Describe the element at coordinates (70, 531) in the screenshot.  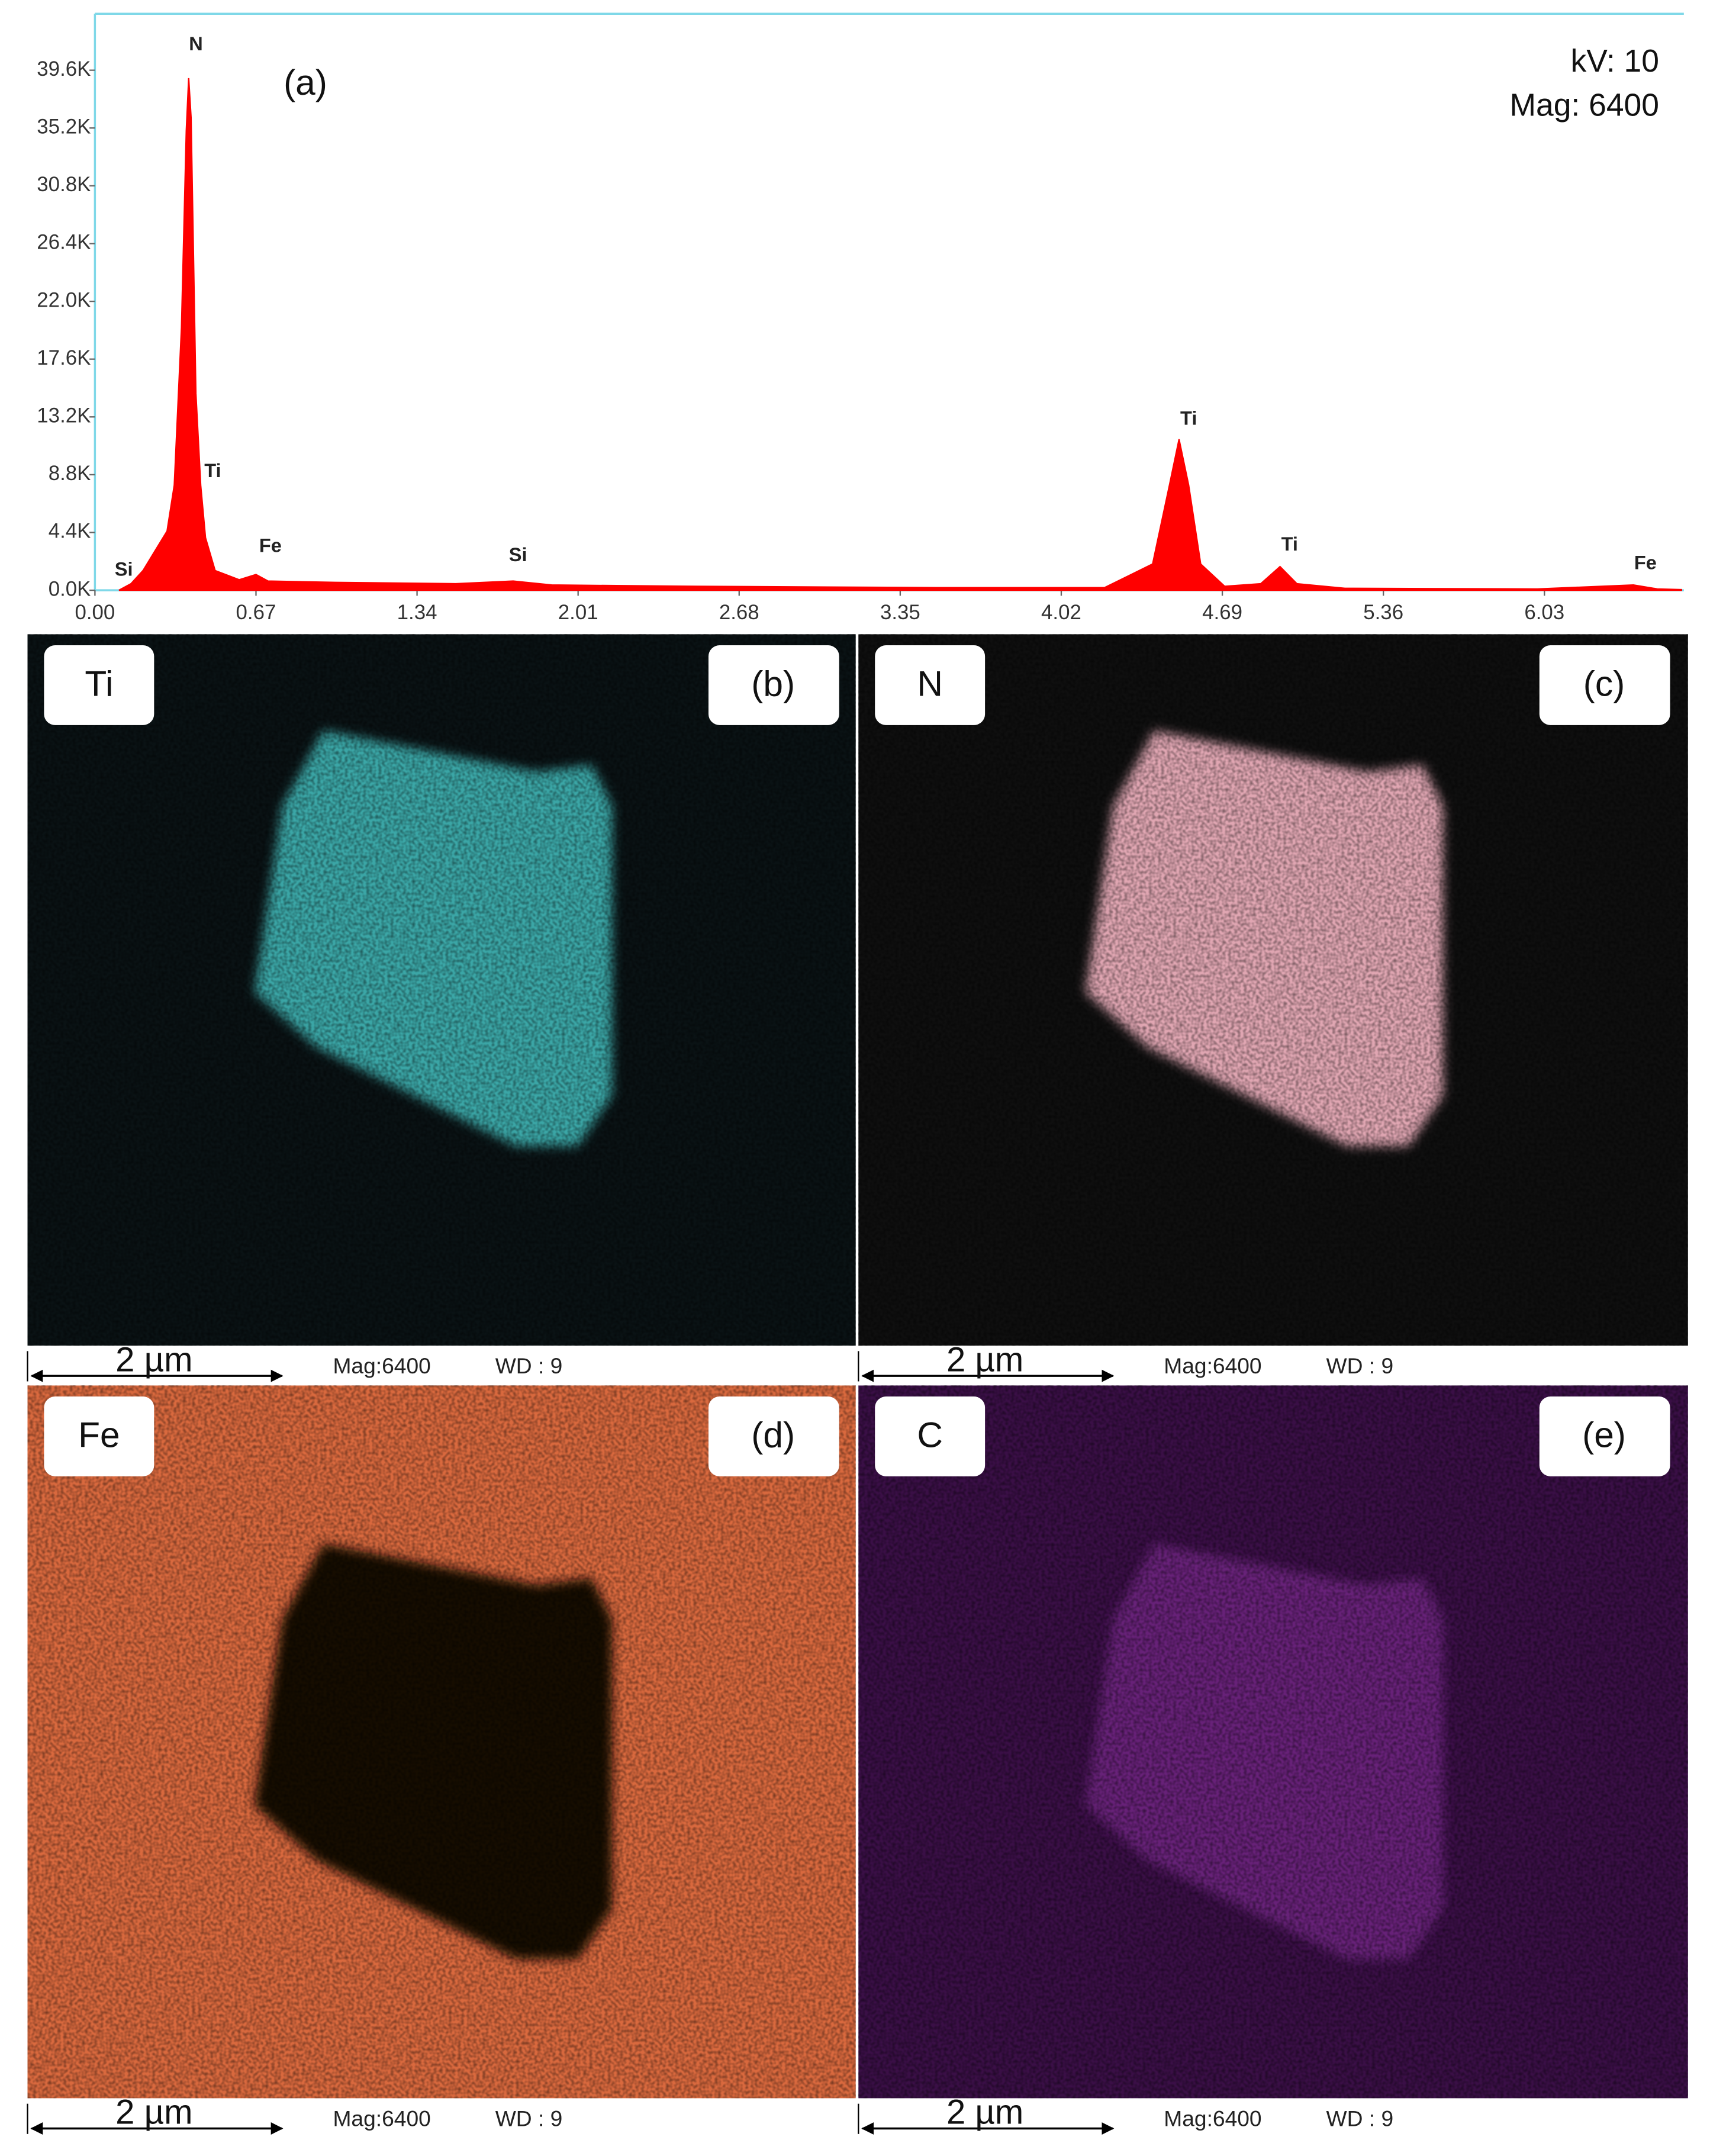
I see `y-tick-label: 4.4K` at that location.